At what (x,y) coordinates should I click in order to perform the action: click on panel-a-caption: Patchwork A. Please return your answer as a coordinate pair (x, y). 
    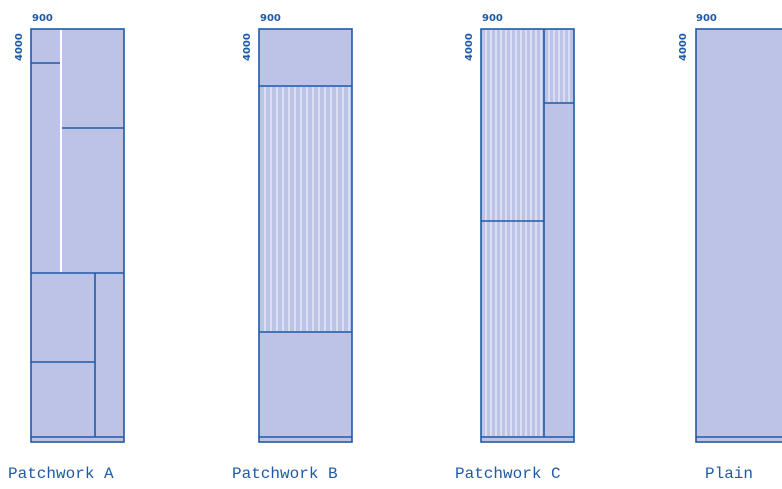
    Looking at the image, I should click on (61, 474).